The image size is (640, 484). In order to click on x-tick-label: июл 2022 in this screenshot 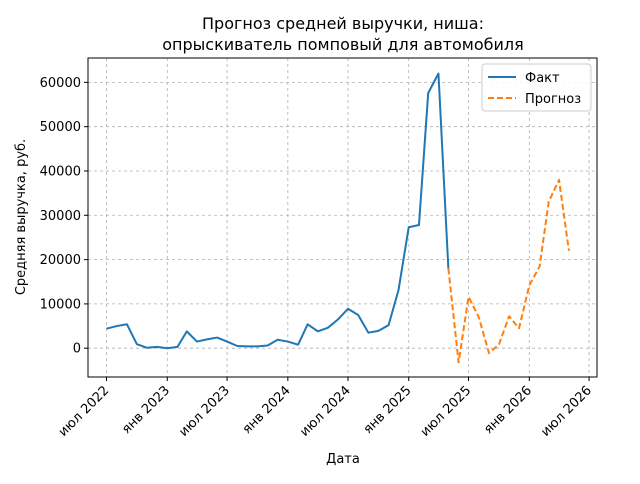, I will do `click(84, 411)`.